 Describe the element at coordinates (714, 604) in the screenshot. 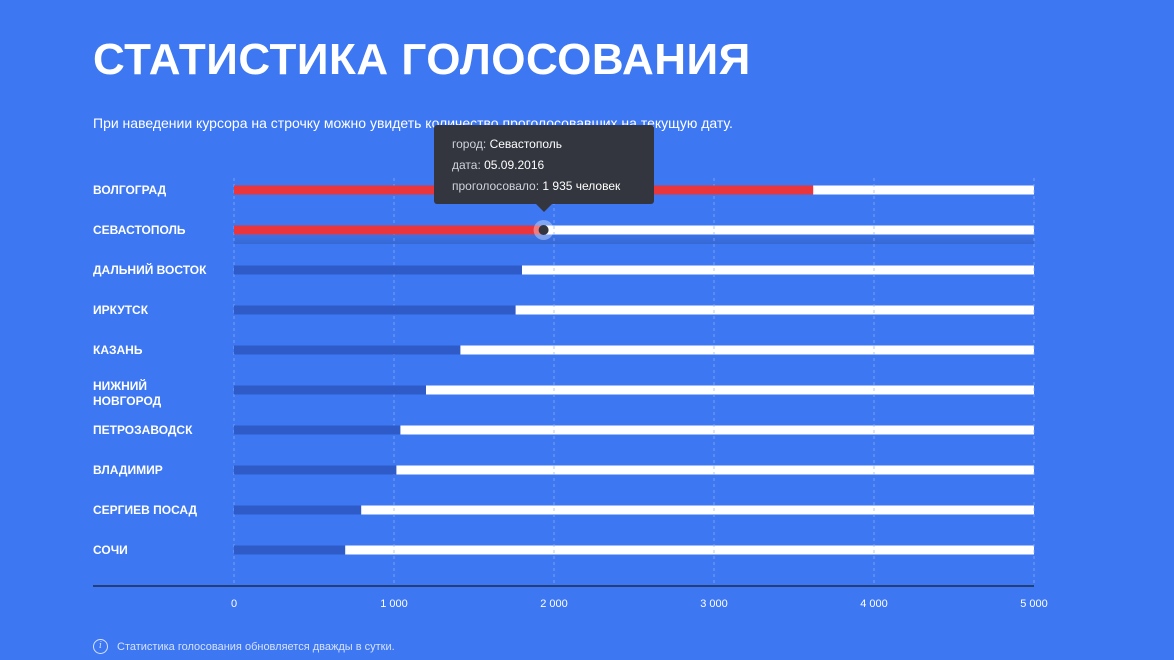

I see `x-tick-label: 3 000` at that location.